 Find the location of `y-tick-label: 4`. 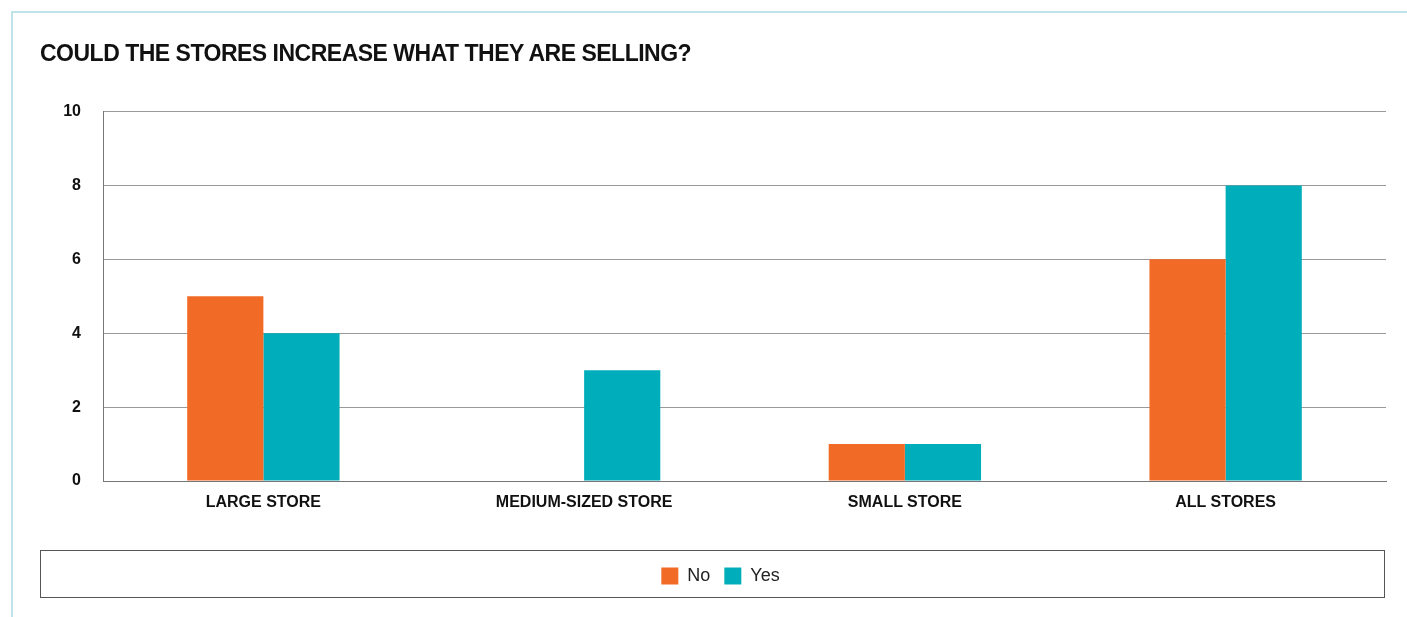

y-tick-label: 4 is located at coordinates (77, 332).